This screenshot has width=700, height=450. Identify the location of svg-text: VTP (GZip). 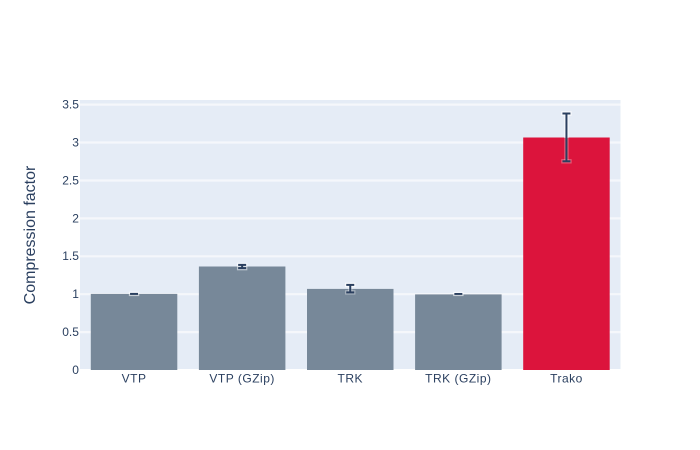
(241, 379).